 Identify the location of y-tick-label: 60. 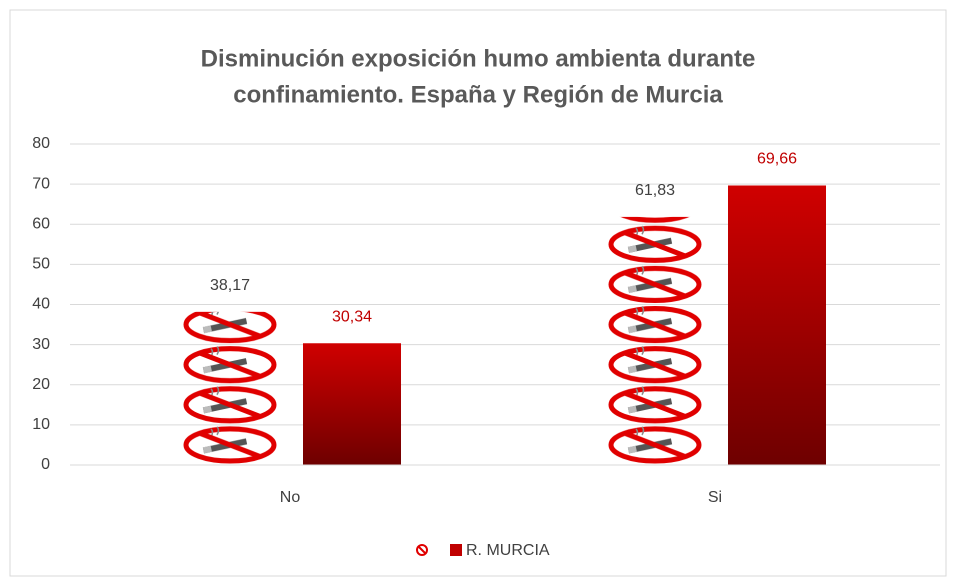
(41, 223).